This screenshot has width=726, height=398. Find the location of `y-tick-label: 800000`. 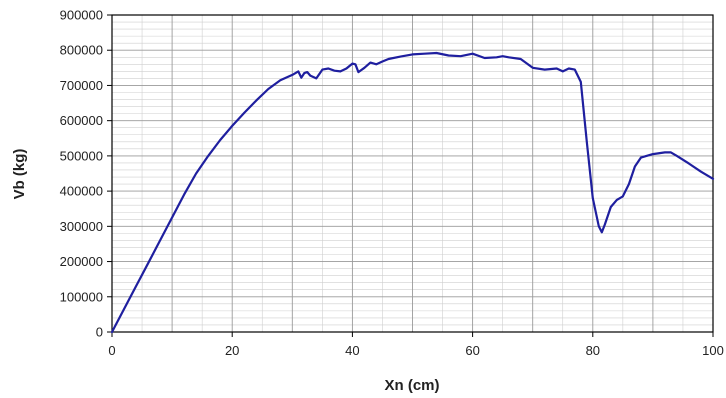

y-tick-label: 800000 is located at coordinates (81, 50).